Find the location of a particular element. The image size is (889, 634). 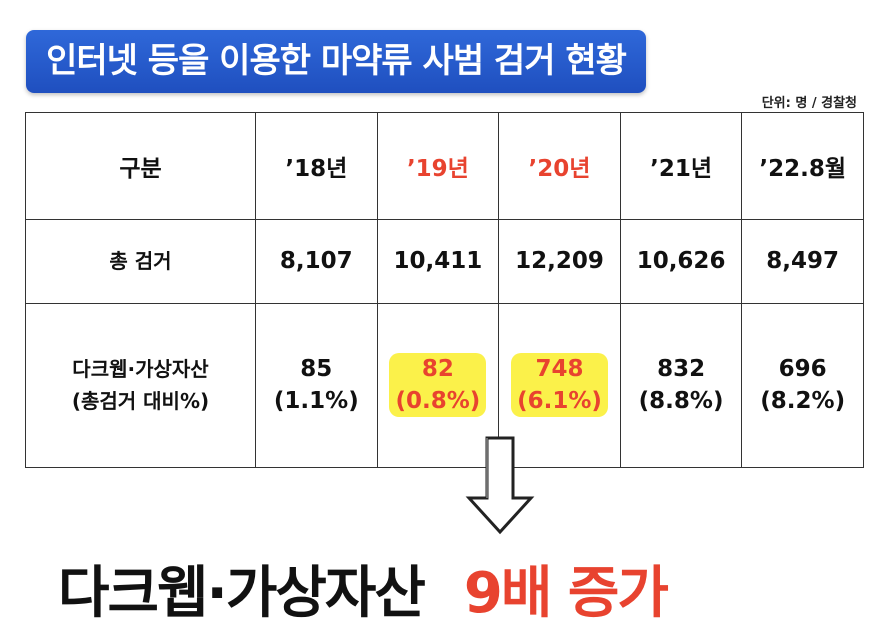

cell-darkweb-2022-aug-pct: (8.2%) is located at coordinates (803, 401).